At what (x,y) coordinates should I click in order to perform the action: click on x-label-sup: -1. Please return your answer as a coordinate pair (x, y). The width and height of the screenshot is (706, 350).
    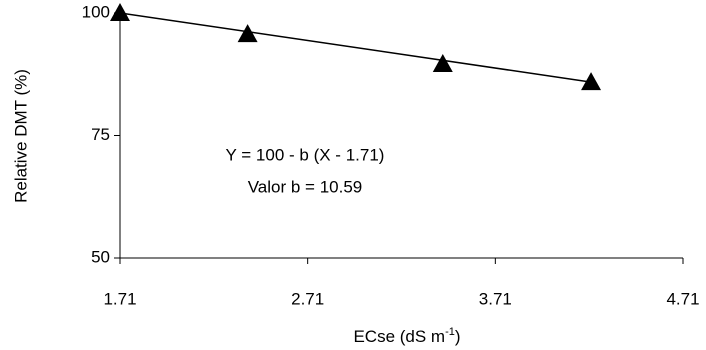
    Looking at the image, I should click on (450, 332).